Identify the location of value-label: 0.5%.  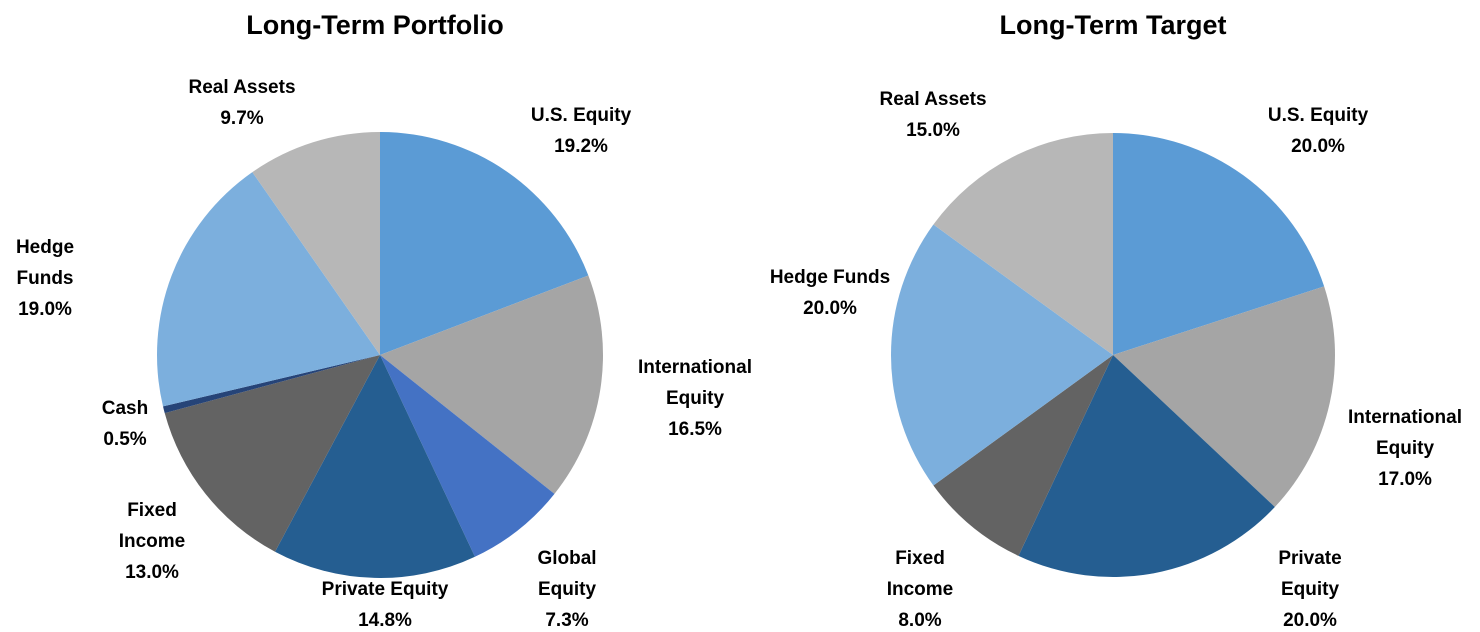
(125, 439).